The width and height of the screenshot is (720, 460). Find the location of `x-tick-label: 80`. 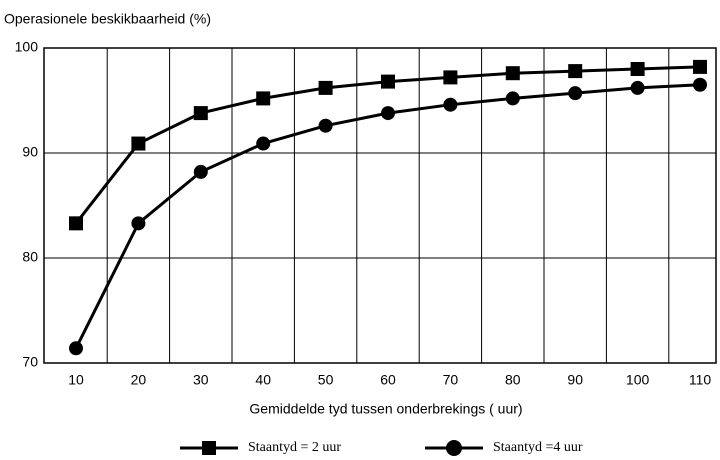

x-tick-label: 80 is located at coordinates (513, 380).